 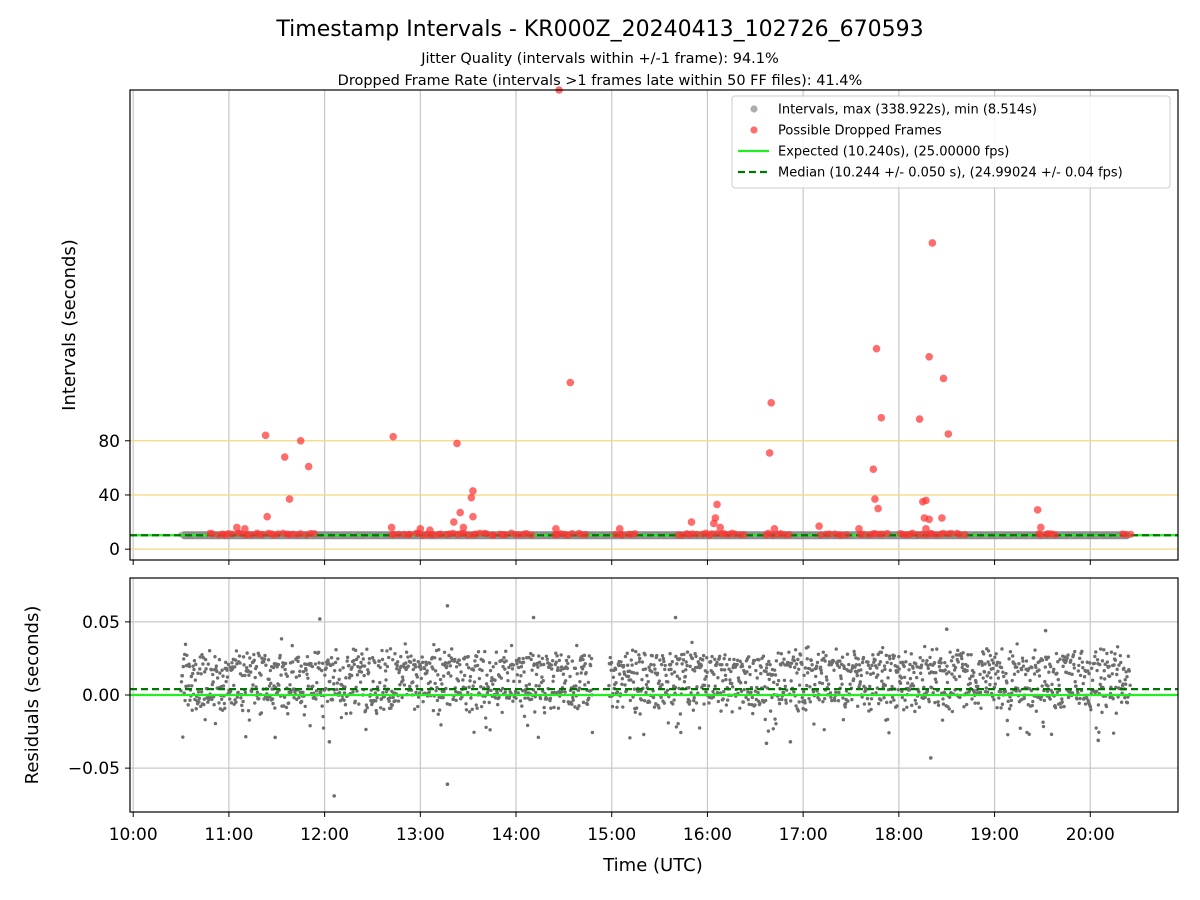 I want to click on bottom-y-tick-label: 0.00, so click(x=101, y=696).